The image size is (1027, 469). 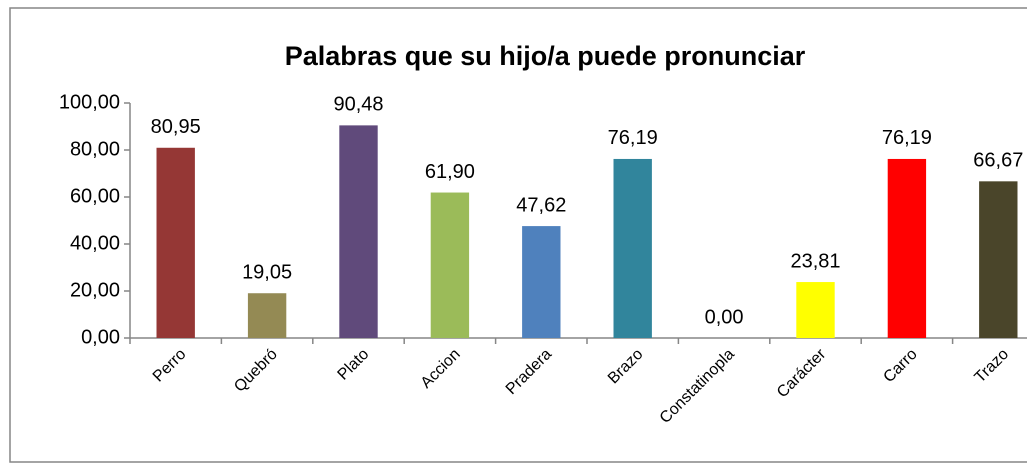 What do you see at coordinates (541, 205) in the screenshot?
I see `value-label: 47,62` at bounding box center [541, 205].